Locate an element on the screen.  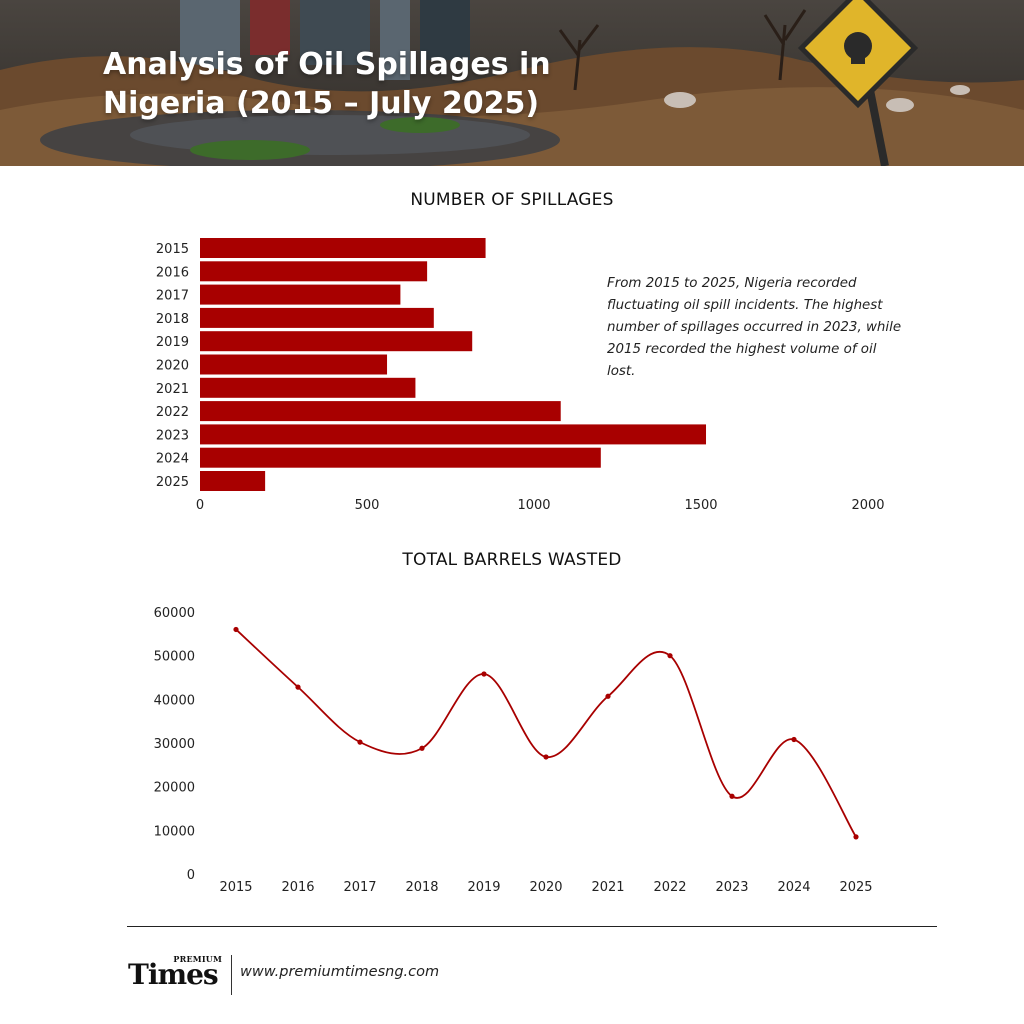
x-tick-label: 1500 is located at coordinates (700, 505).